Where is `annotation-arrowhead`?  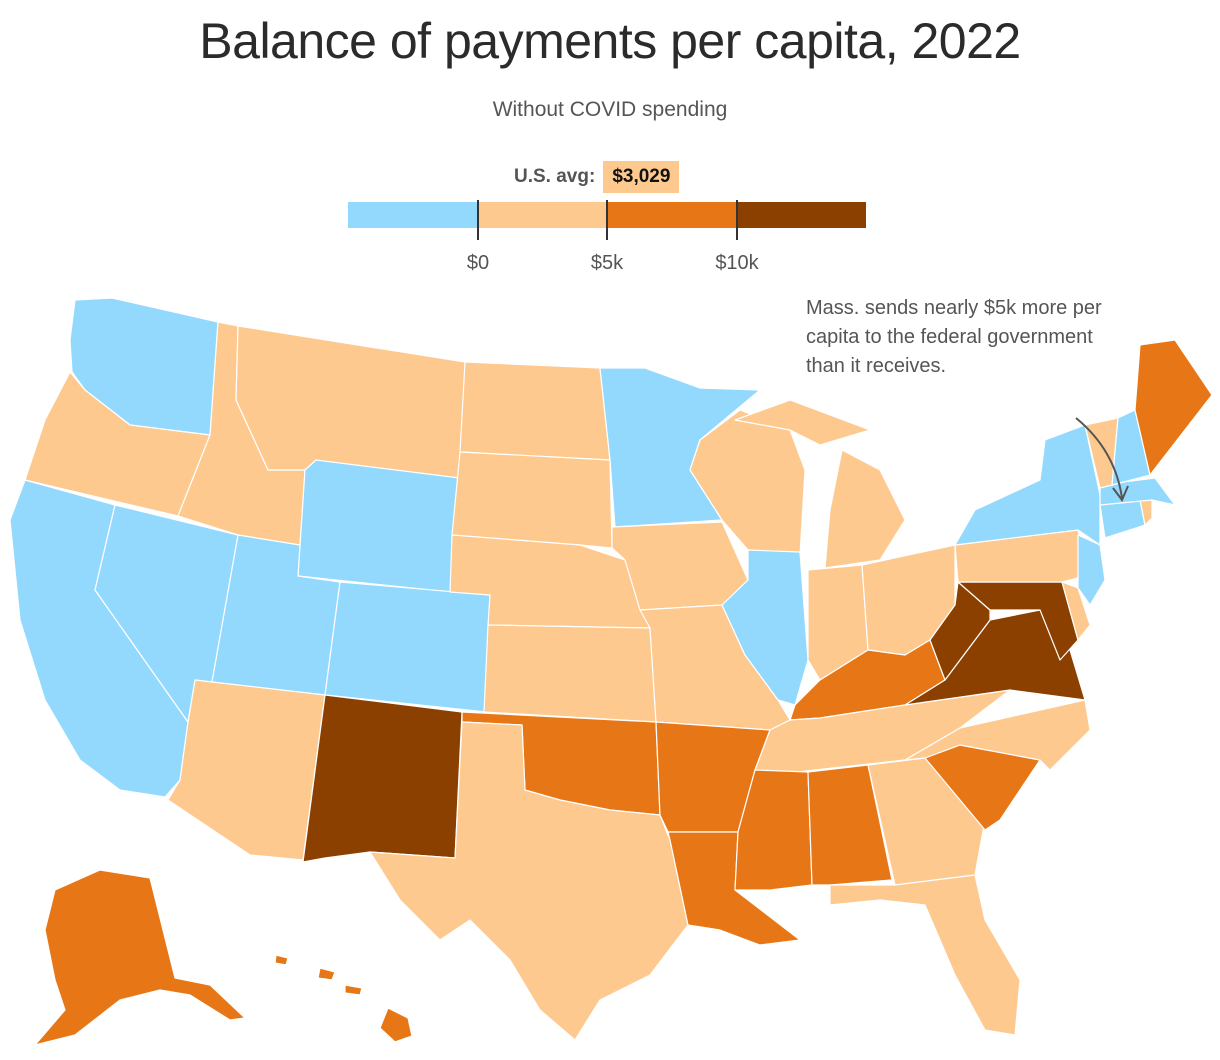
annotation-arrowhead is located at coordinates (1120, 493).